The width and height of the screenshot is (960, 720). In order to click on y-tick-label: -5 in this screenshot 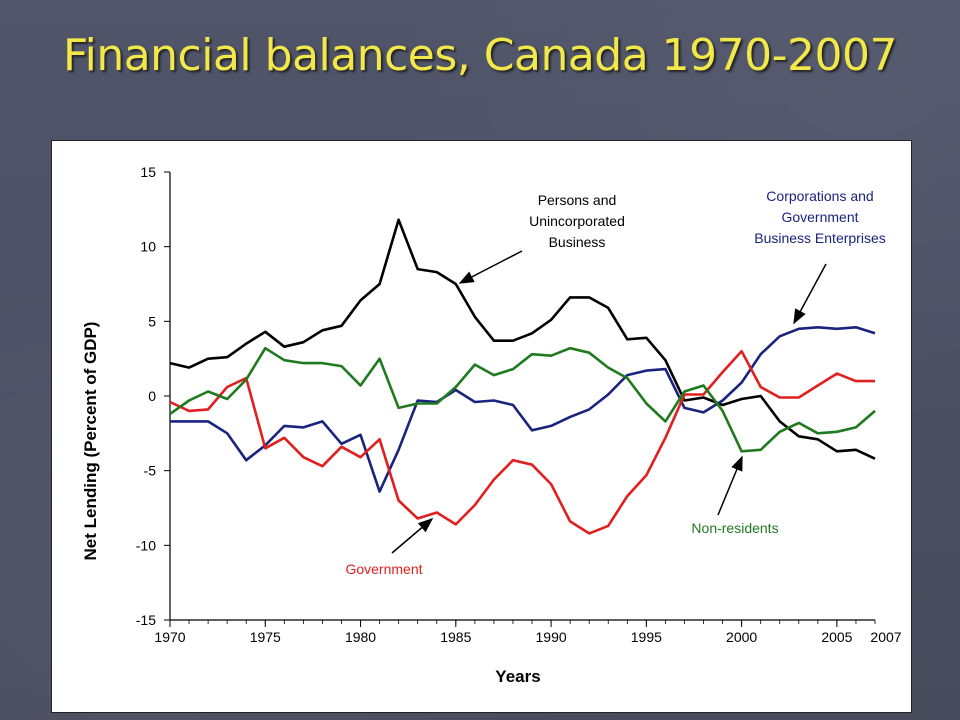, I will do `click(150, 471)`.